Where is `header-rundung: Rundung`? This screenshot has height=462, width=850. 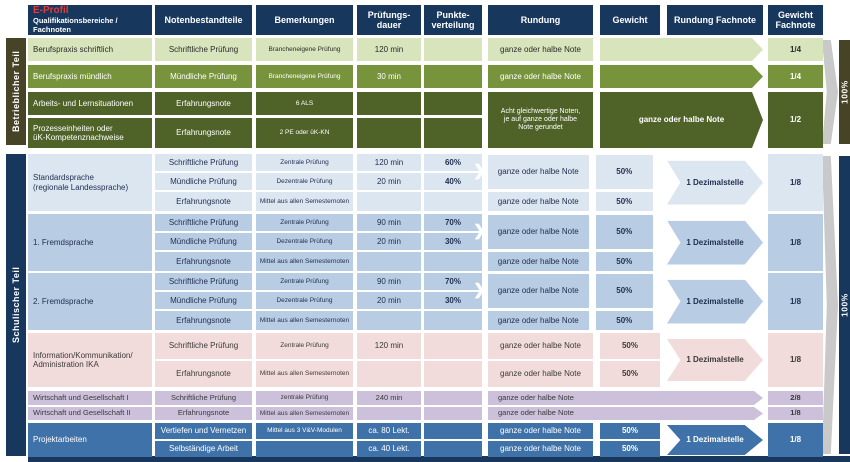
header-rundung: Rundung is located at coordinates (540, 20).